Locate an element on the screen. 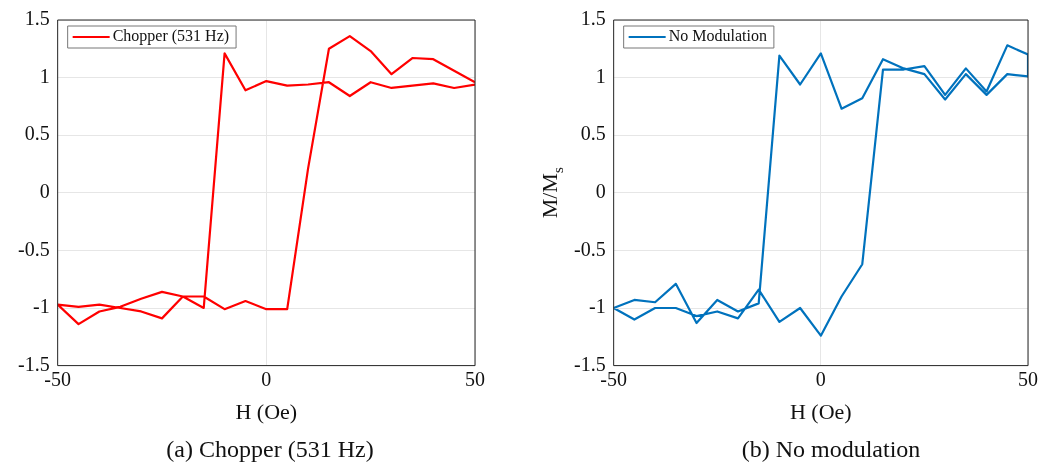 The height and width of the screenshot is (475, 1041). legend-label: No Modulation is located at coordinates (717, 36).